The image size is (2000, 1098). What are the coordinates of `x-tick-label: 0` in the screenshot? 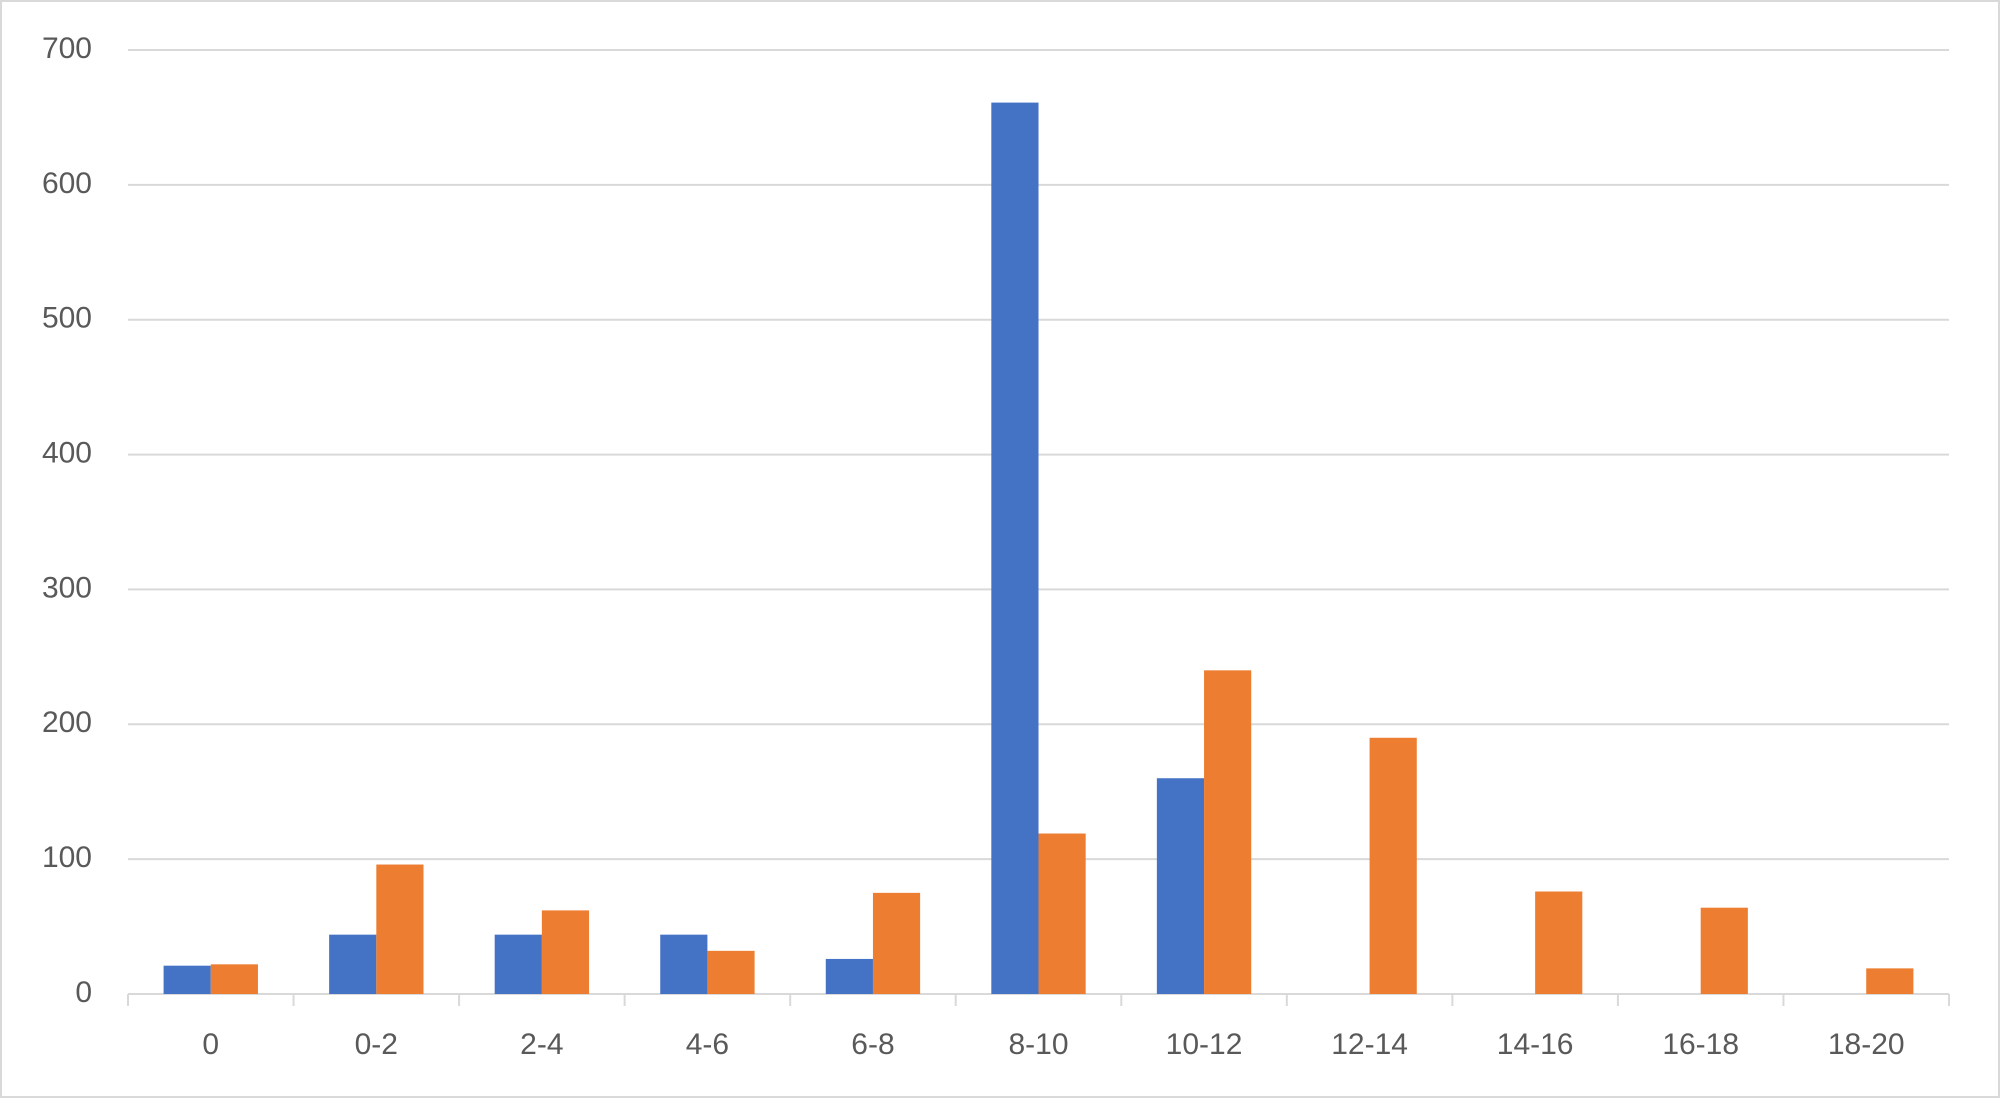 It's located at (210, 1044).